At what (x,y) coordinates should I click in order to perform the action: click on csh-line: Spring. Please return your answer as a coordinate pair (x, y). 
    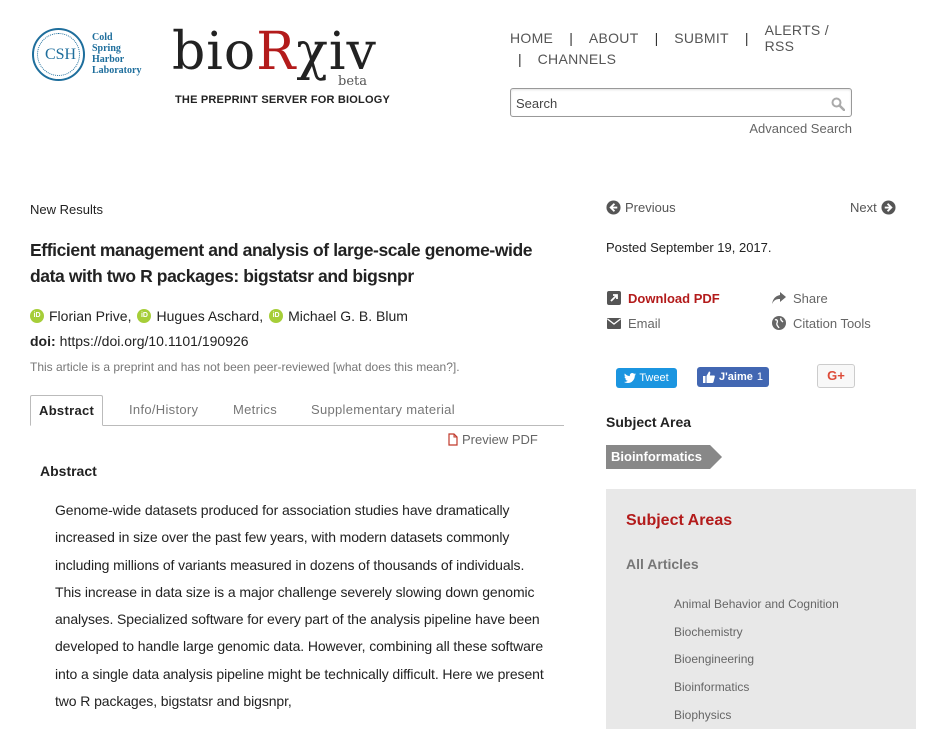
    Looking at the image, I should click on (106, 48).